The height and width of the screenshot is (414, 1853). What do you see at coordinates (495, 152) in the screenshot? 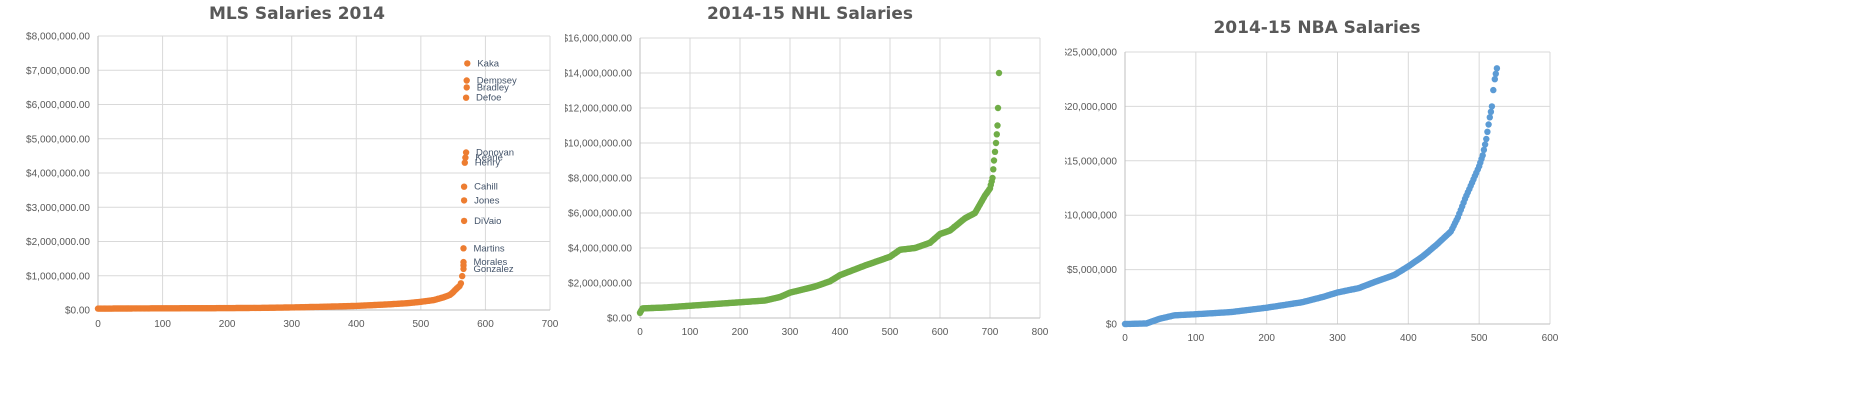
I see `point-annotation: Donovan` at bounding box center [495, 152].